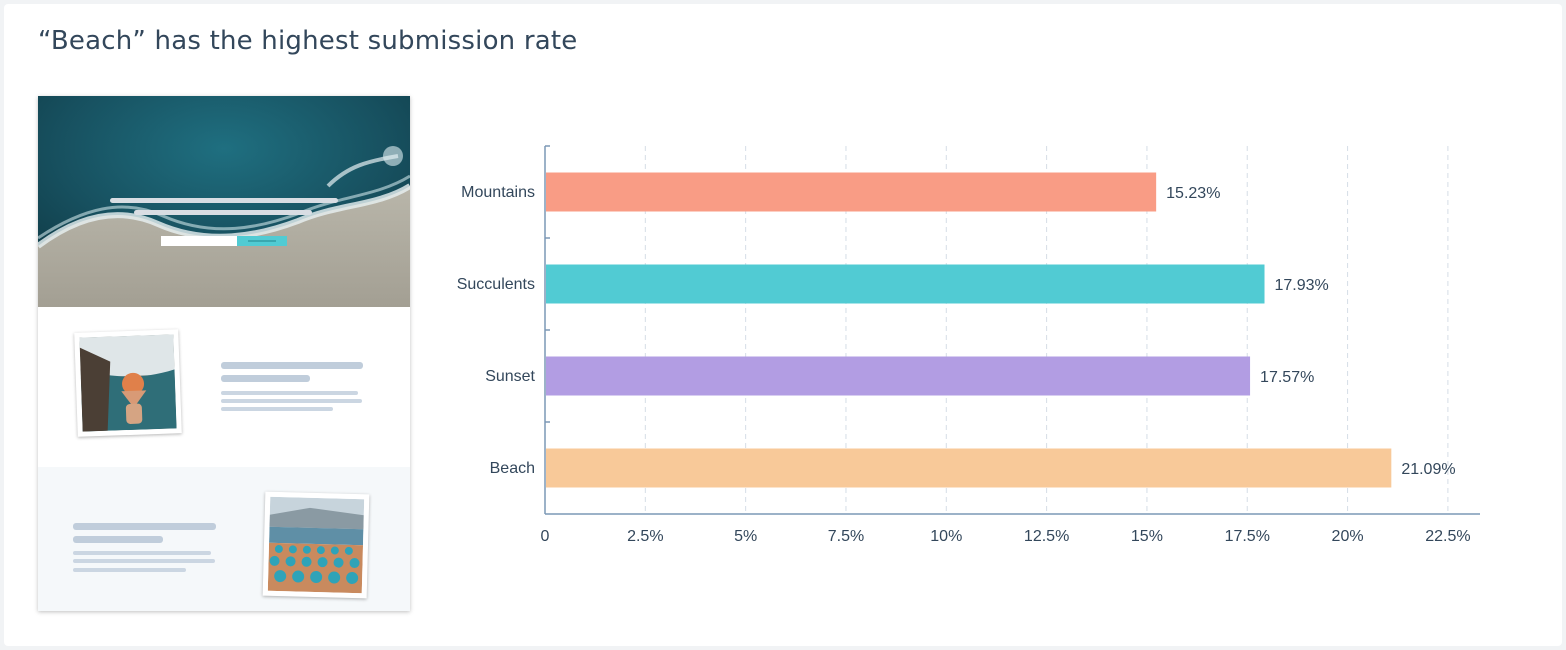 Image resolution: width=1566 pixels, height=650 pixels. I want to click on data-label: 21.09%, so click(1428, 469).